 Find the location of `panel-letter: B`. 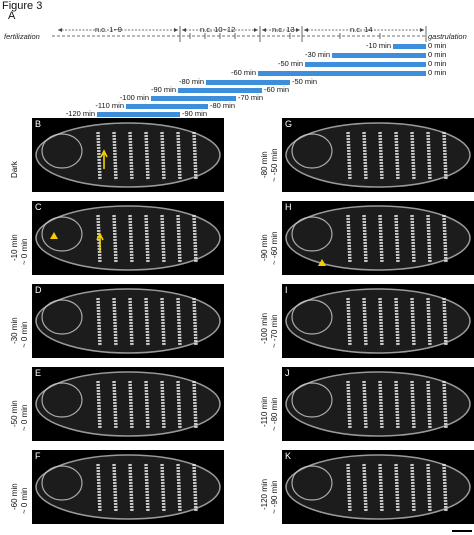

panel-letter: B is located at coordinates (38, 124).